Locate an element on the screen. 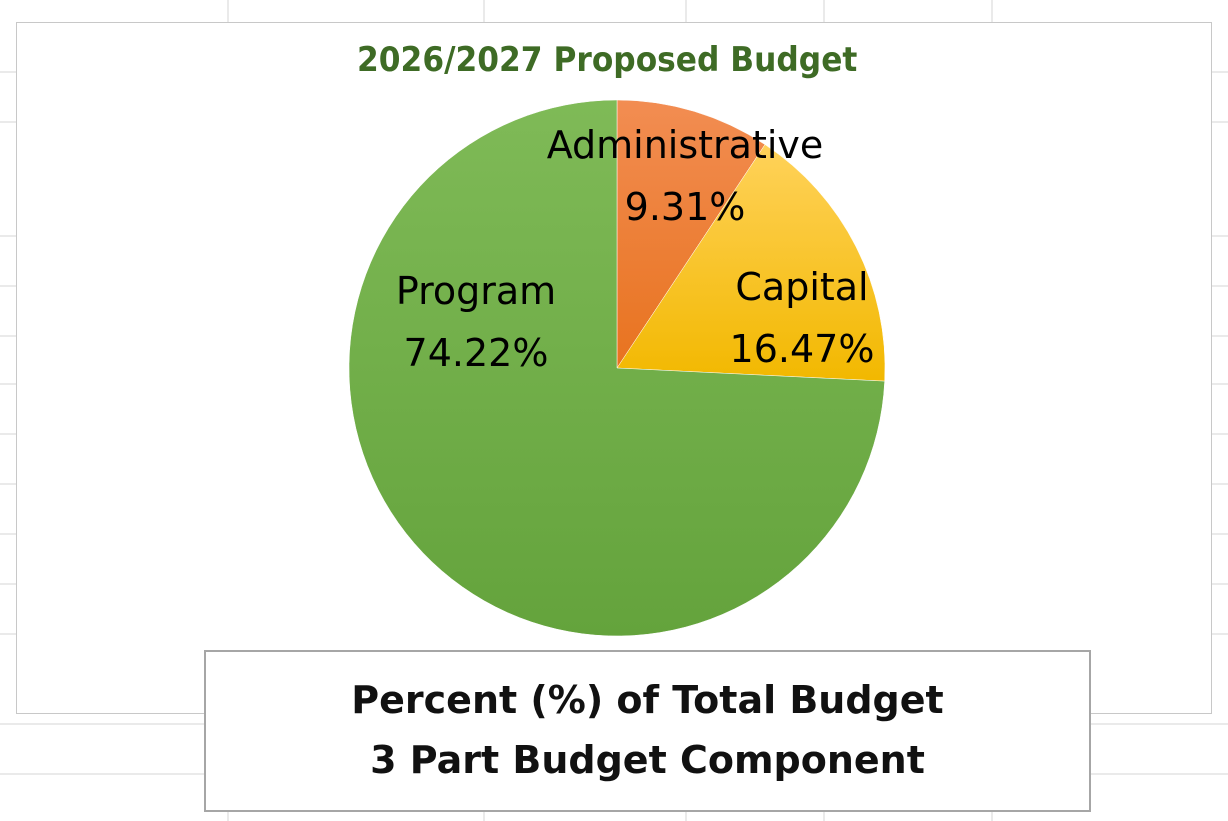 This screenshot has height=821, width=1228. slice-category-label-capital: Capital is located at coordinates (801, 287).